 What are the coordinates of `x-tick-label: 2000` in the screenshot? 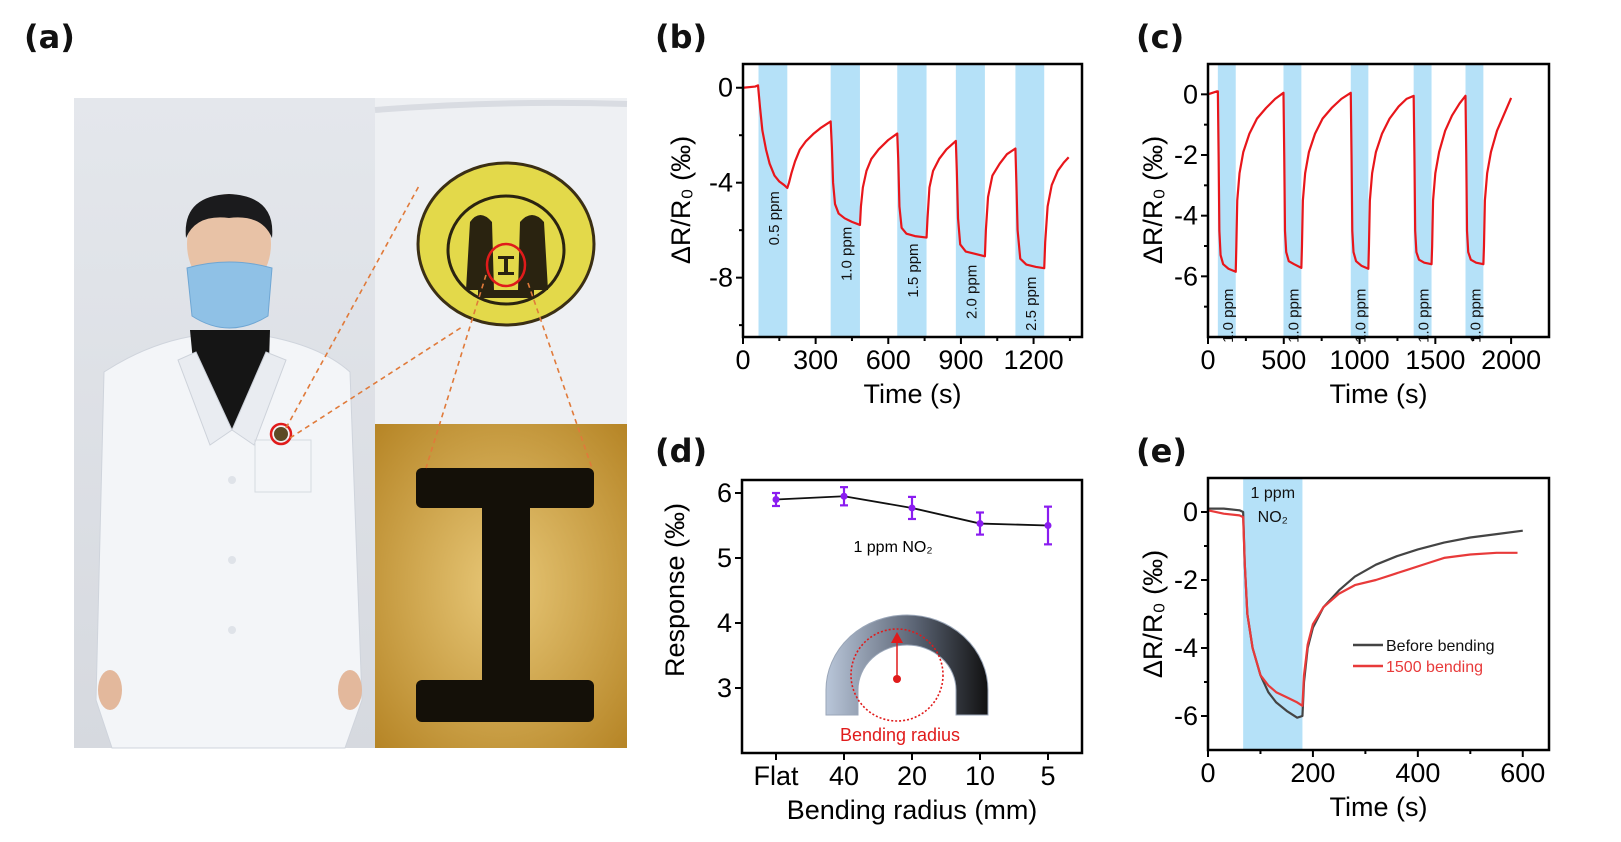 It's located at (1511, 360).